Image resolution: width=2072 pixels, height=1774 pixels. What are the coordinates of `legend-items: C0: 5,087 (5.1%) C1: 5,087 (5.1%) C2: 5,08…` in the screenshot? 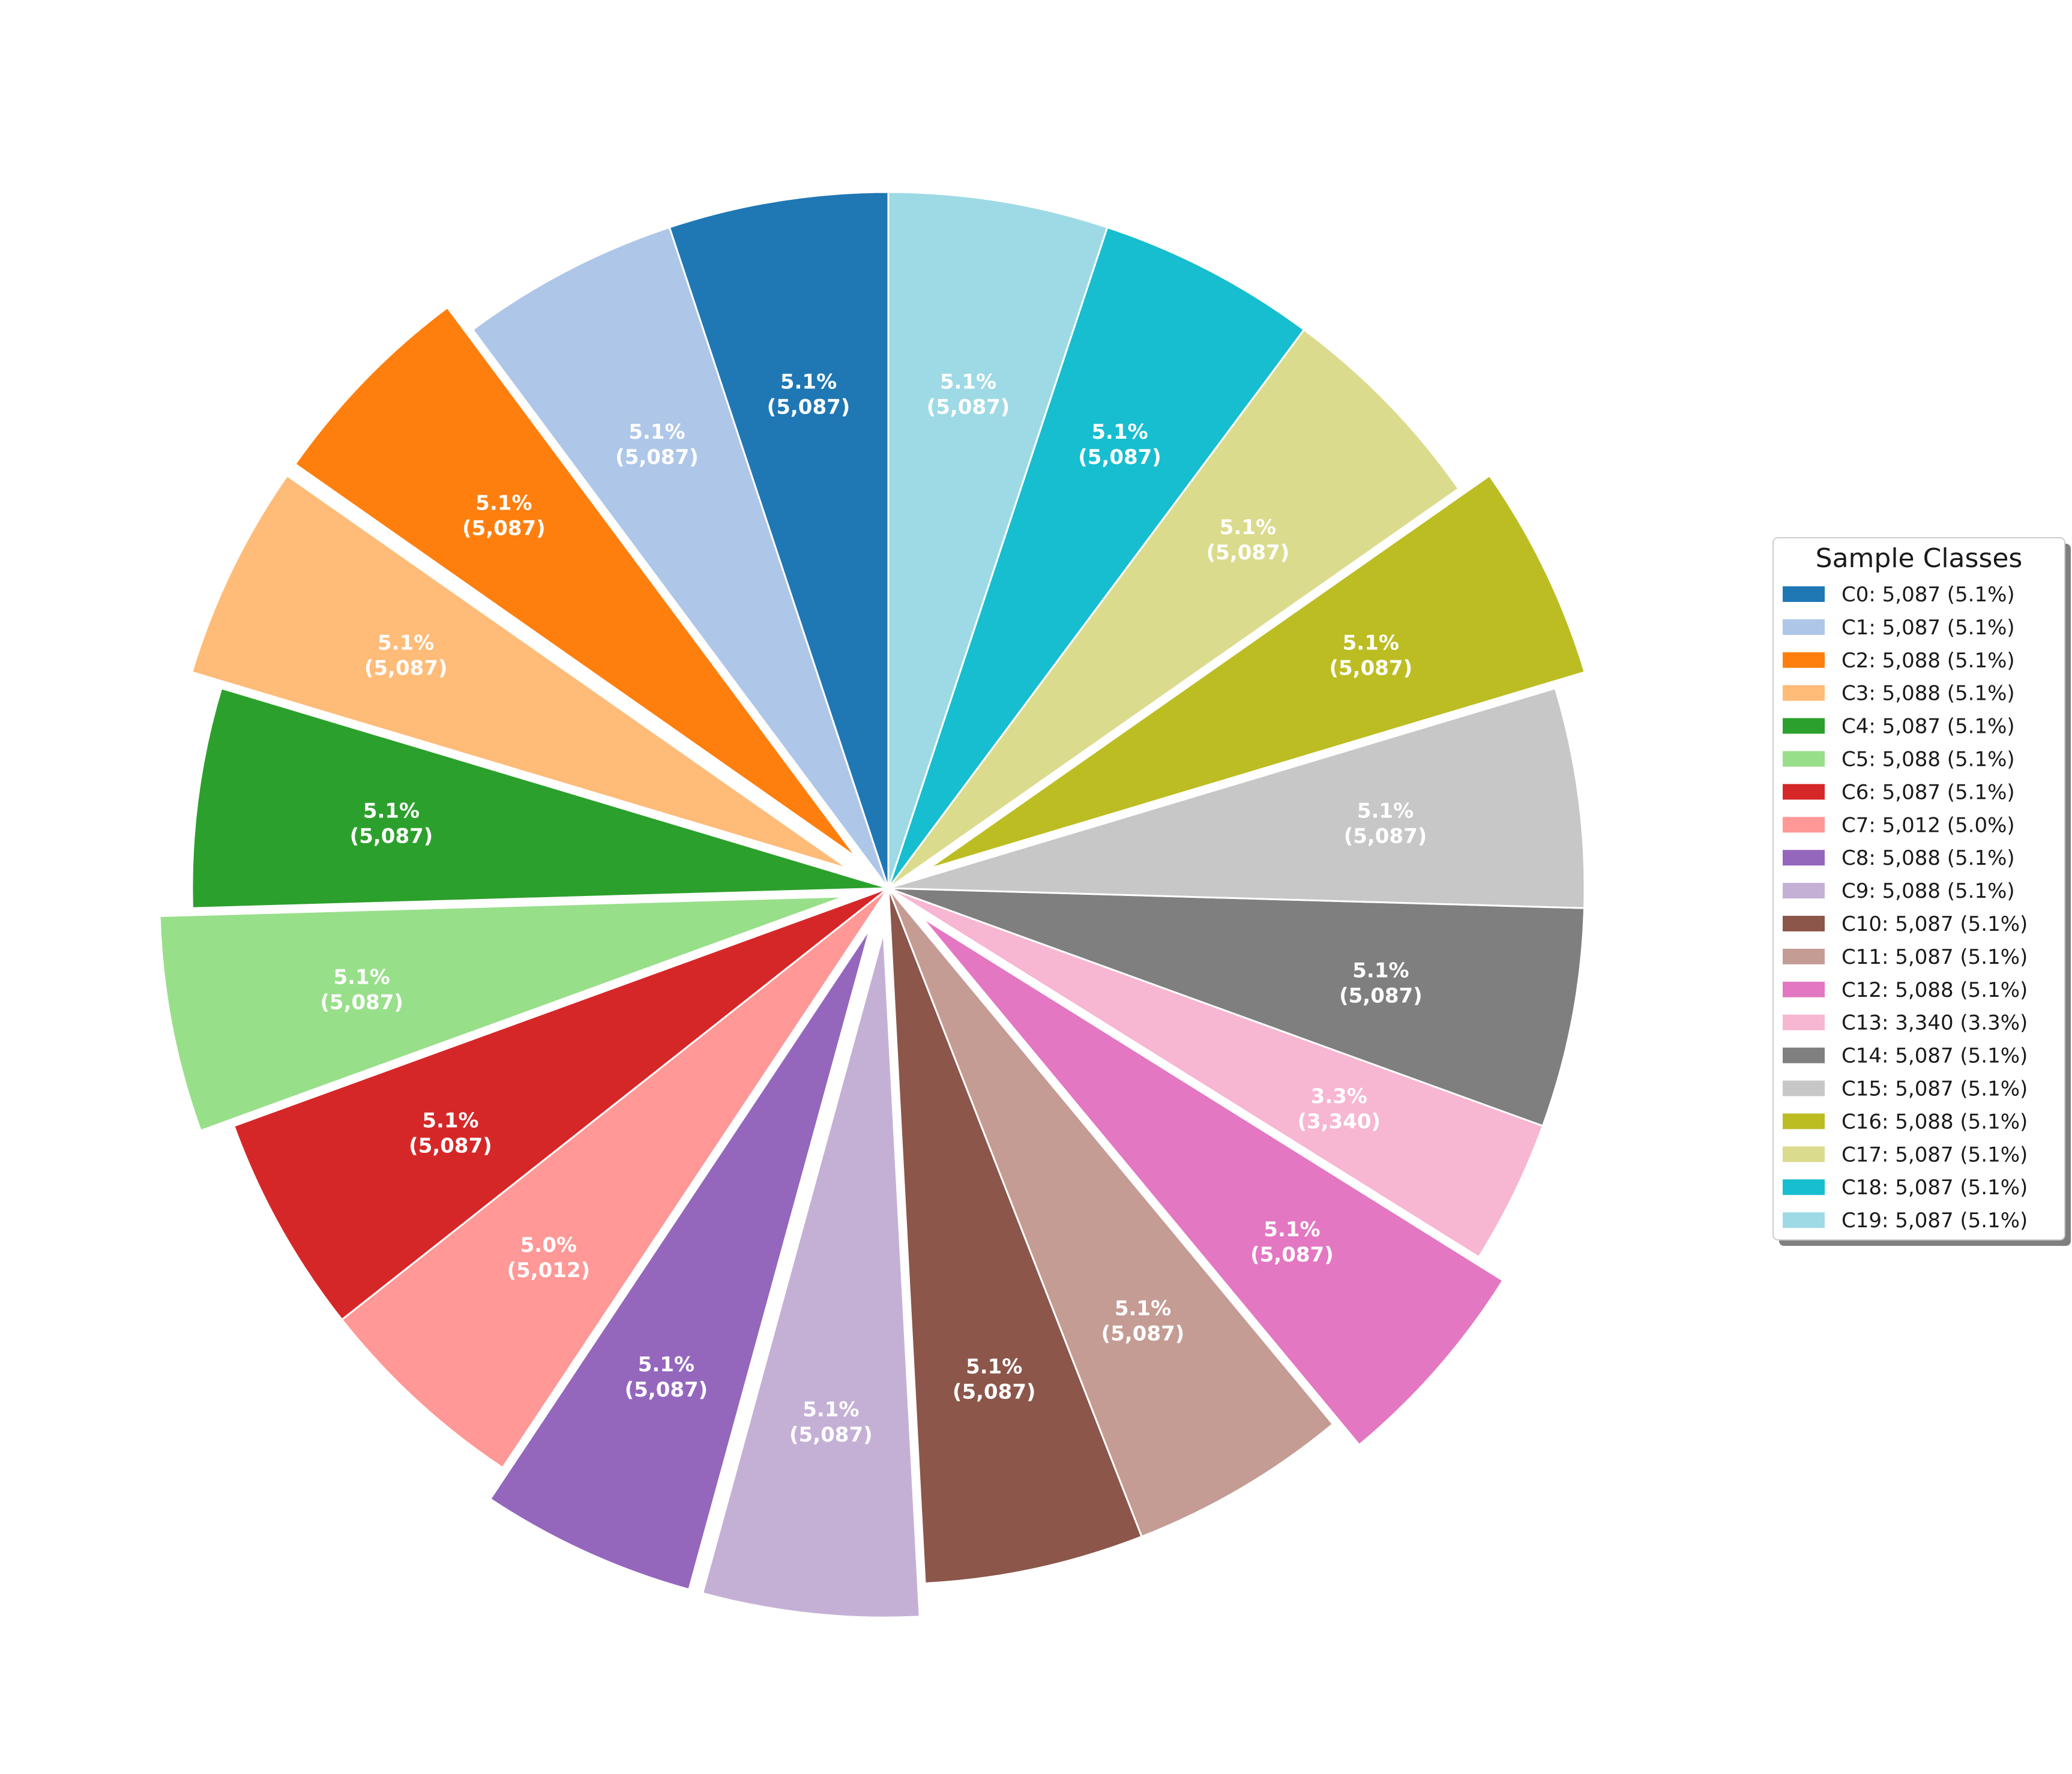 It's located at (1905, 908).